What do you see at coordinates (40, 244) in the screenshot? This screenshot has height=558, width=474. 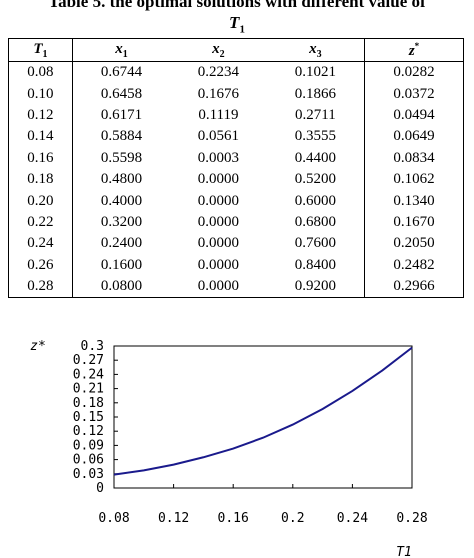 I see `table-cell: 0.24` at bounding box center [40, 244].